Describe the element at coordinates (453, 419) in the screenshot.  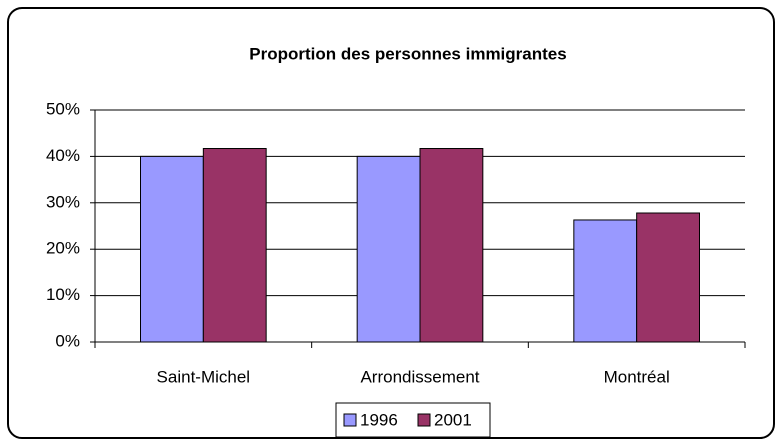
I see `legend-label: 2001` at that location.